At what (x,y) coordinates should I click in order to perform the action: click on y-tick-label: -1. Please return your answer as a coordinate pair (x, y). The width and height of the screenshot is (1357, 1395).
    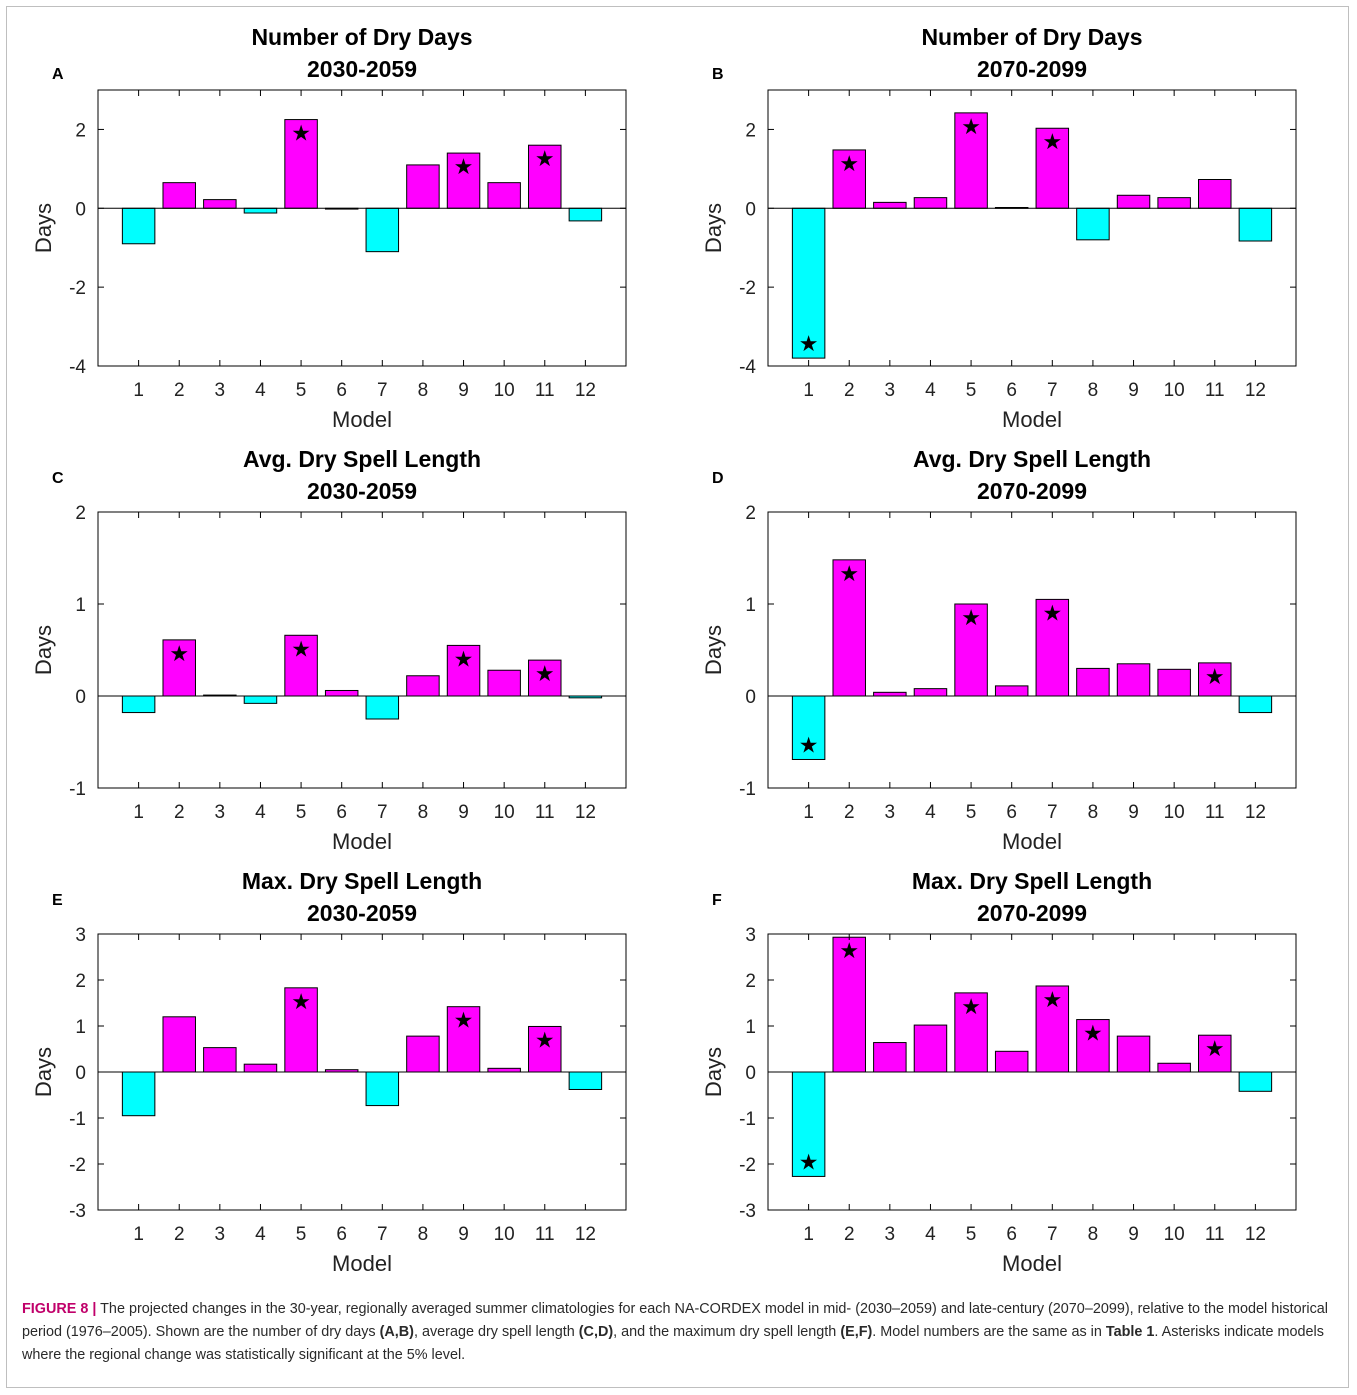
    Looking at the image, I should click on (747, 789).